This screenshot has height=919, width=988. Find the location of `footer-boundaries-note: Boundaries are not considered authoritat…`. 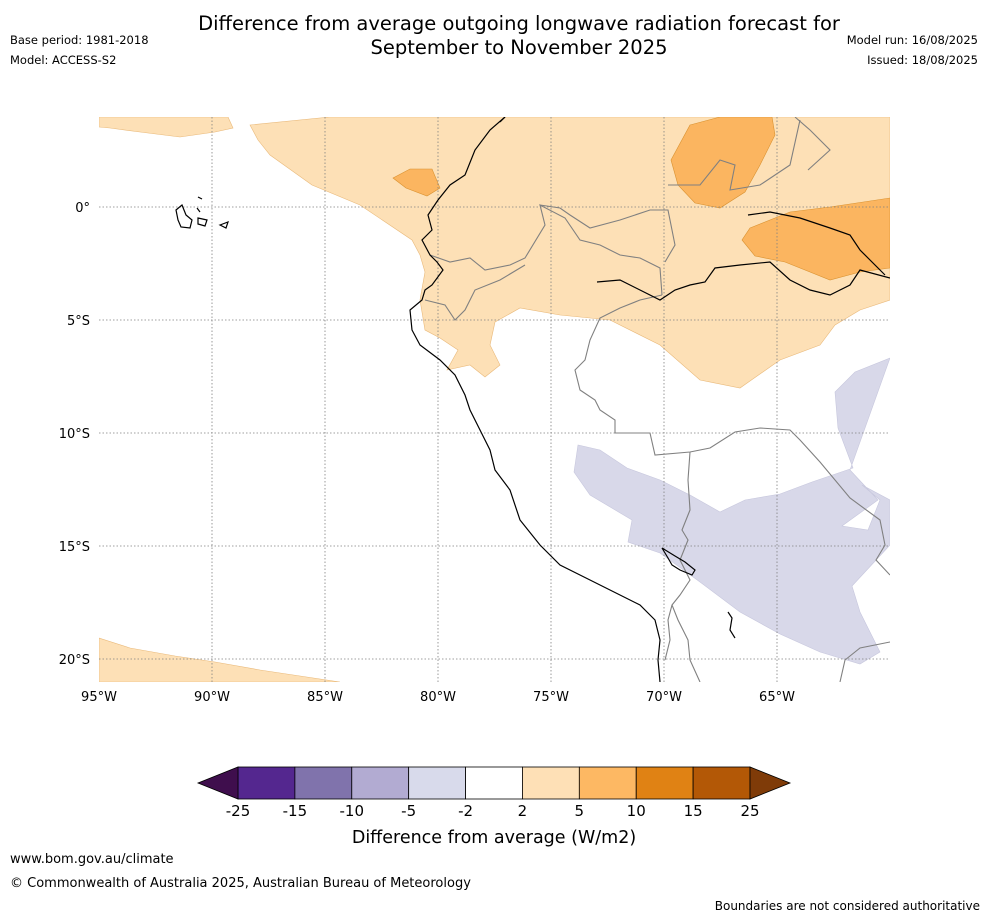

footer-boundaries-note: Boundaries are not considered authoritat… is located at coordinates (847, 906).